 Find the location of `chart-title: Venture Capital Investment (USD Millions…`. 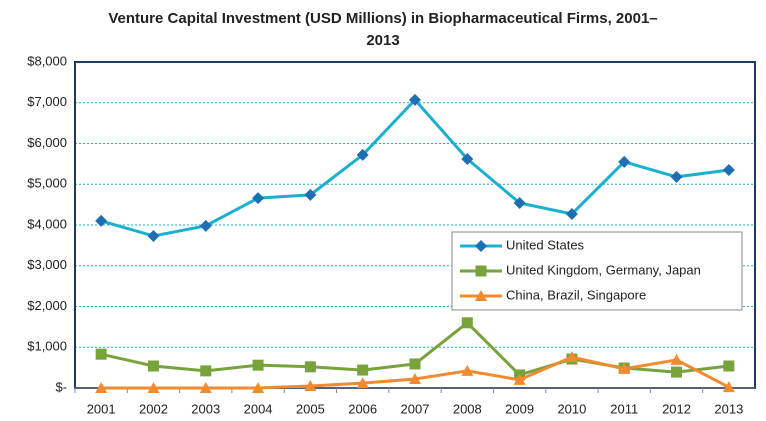

chart-title: Venture Capital Investment (USD Millions… is located at coordinates (383, 29).